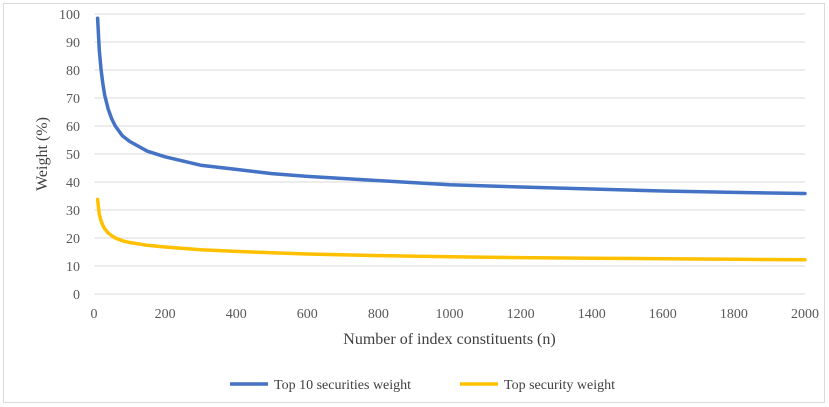  What do you see at coordinates (805, 314) in the screenshot?
I see `x-tick-label: 2000` at bounding box center [805, 314].